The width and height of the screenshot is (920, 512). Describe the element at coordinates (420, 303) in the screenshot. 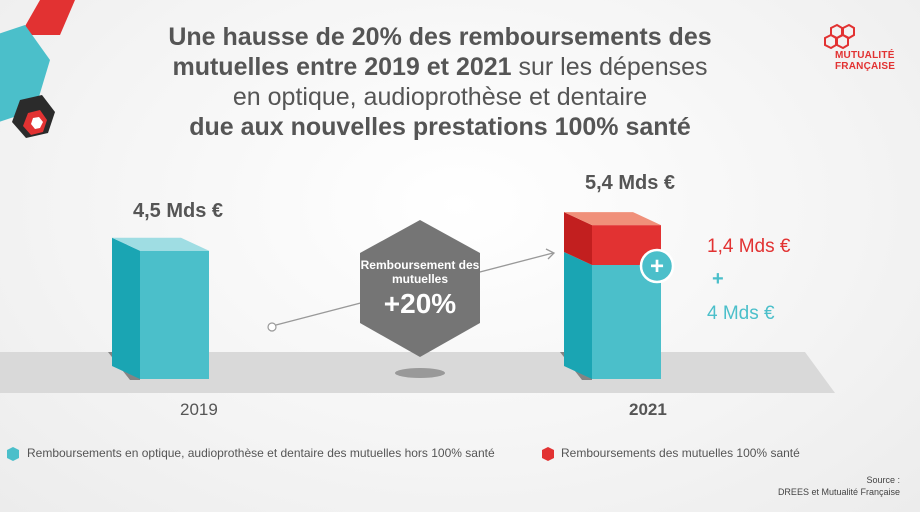

I see `growth-annotation-value: +20%` at that location.